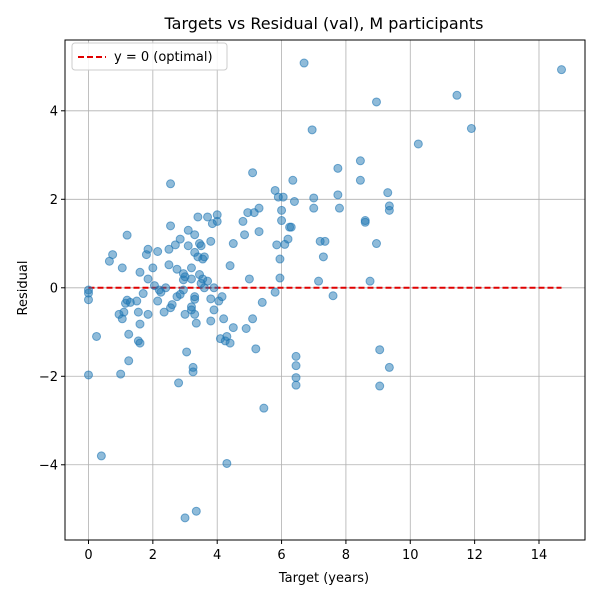  Describe the element at coordinates (88, 555) in the screenshot. I see `x-tick-label: 0` at that location.